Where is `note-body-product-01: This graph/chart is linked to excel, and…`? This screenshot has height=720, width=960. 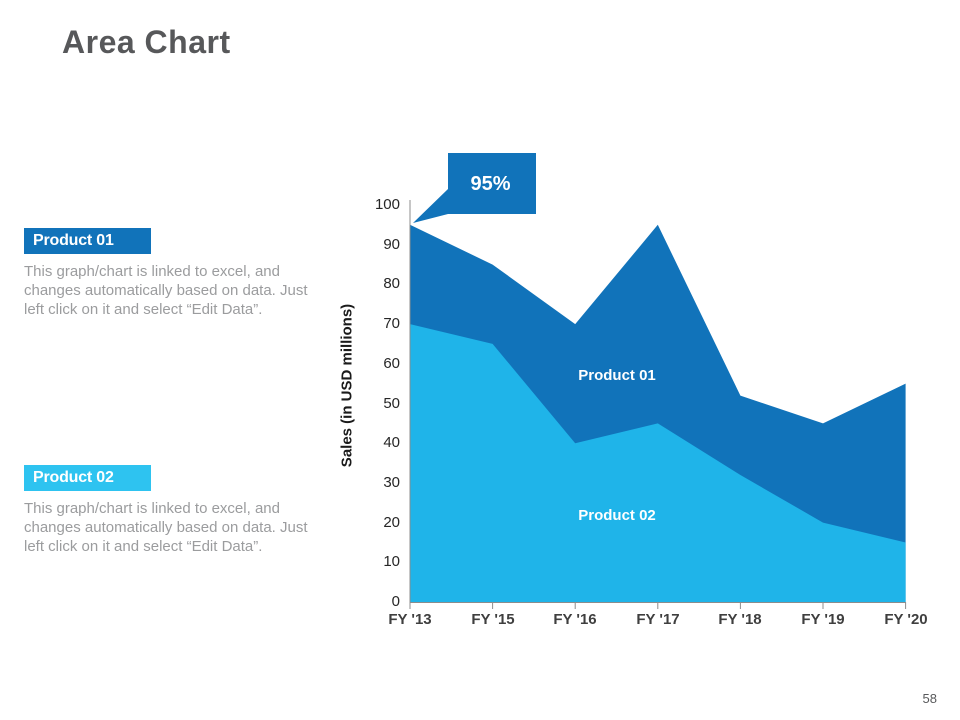
note-body-product-01: This graph/chart is linked to excel, and… is located at coordinates (166, 290).